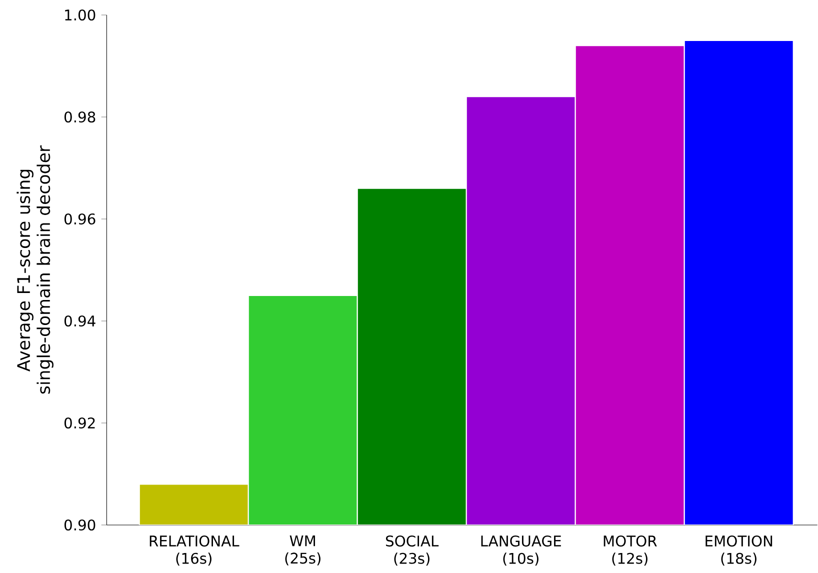 The image size is (818, 573). I want to click on y-tick-label: 0.96, so click(80, 219).